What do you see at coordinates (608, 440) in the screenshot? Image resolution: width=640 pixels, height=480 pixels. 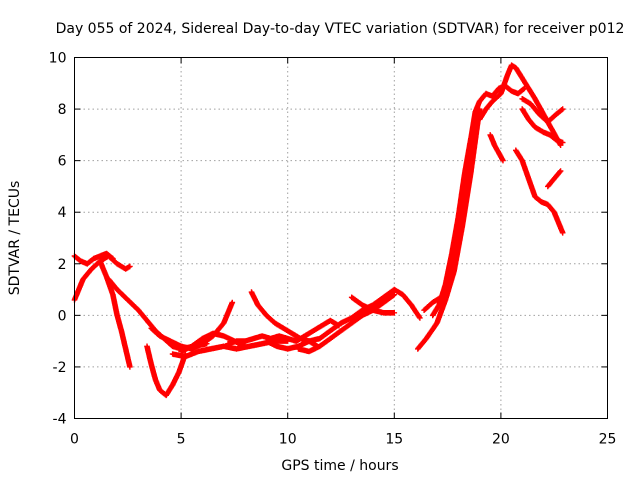 I see `x-tick-label: 25` at bounding box center [608, 440].